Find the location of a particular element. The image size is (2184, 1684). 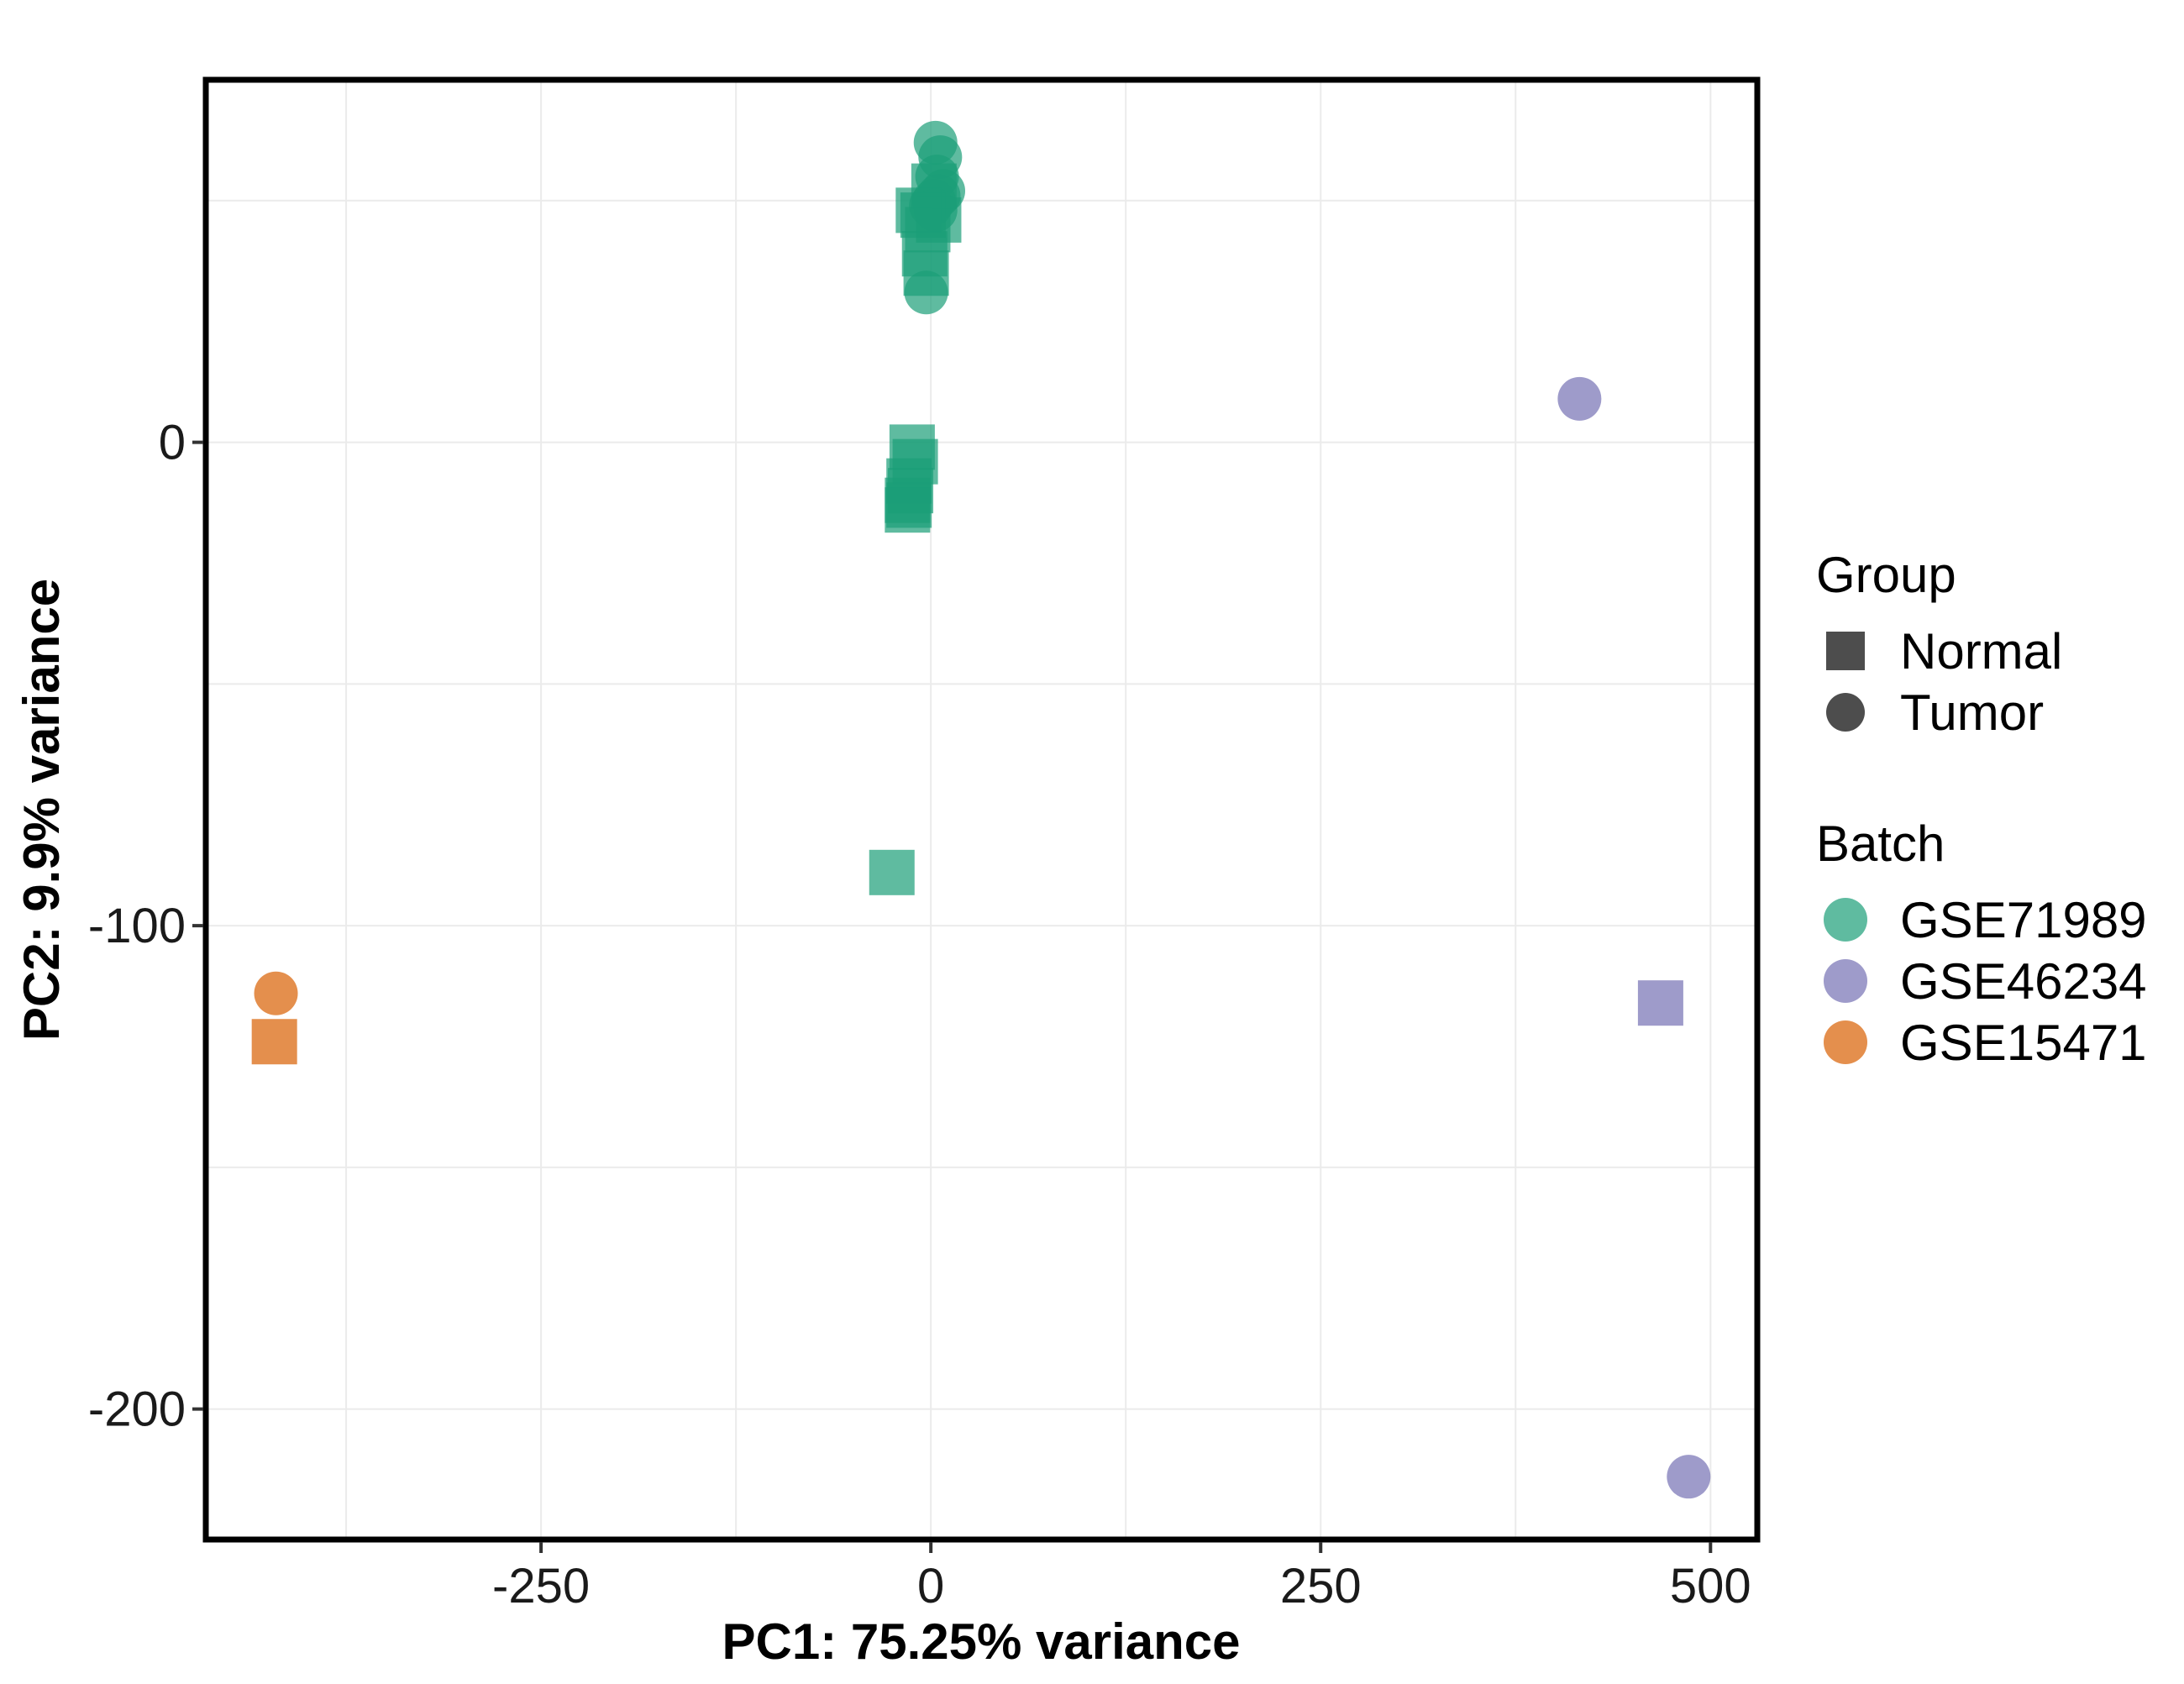

x-tick-label: -250 is located at coordinates (541, 1586).